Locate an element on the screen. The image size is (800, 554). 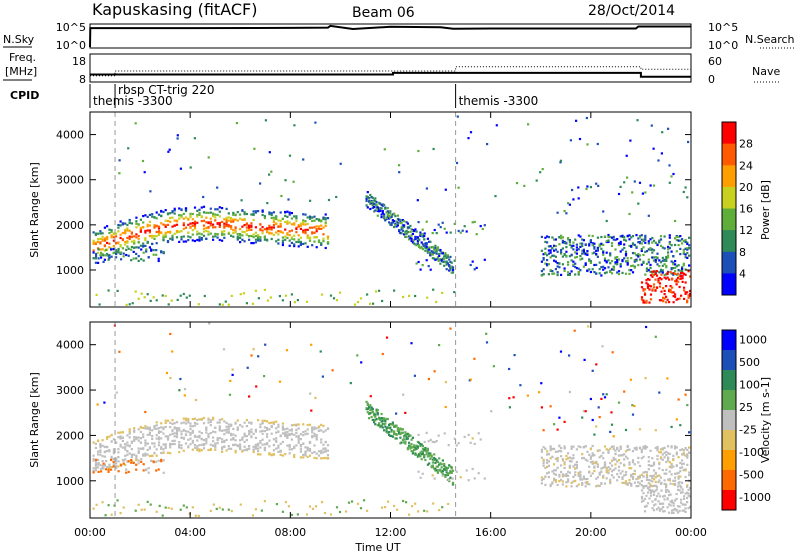
x-tick-label: 04:00 is located at coordinates (190, 532).